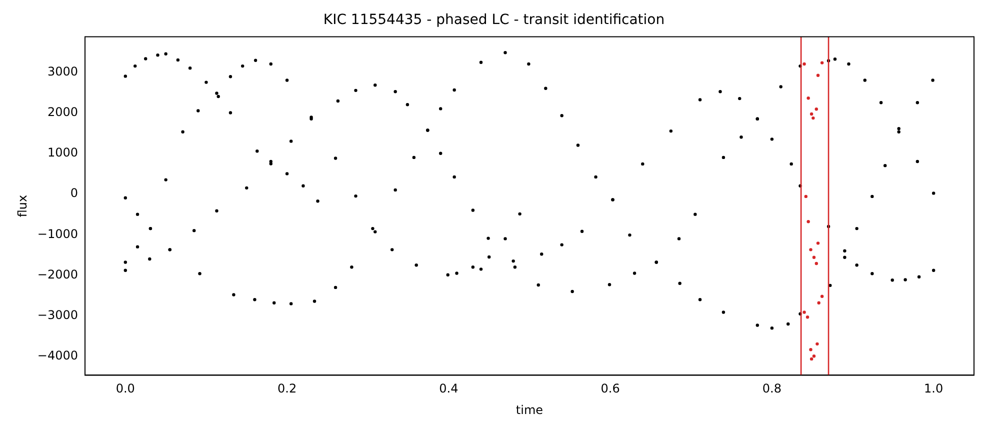 This screenshot has width=986, height=430. What do you see at coordinates (530, 409) in the screenshot?
I see `x-axis-title: time` at bounding box center [530, 409].